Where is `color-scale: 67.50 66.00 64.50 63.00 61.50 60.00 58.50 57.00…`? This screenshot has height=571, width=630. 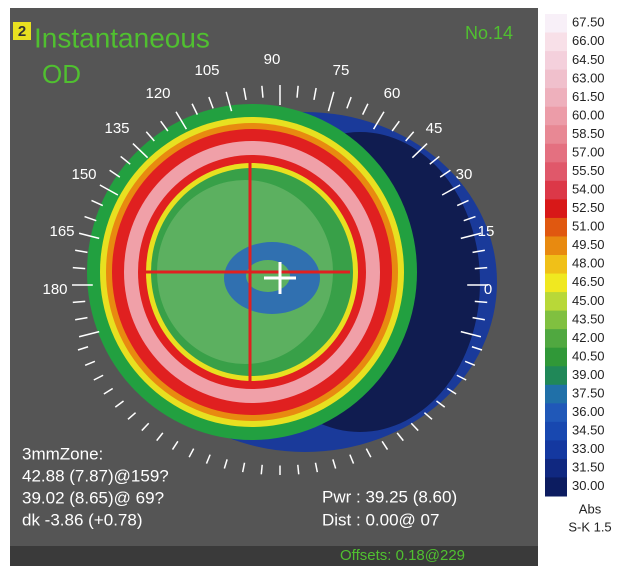 color-scale: 67.50 66.00 64.50 63.00 61.50 60.00 58.50 57.00… is located at coordinates (584, 255).